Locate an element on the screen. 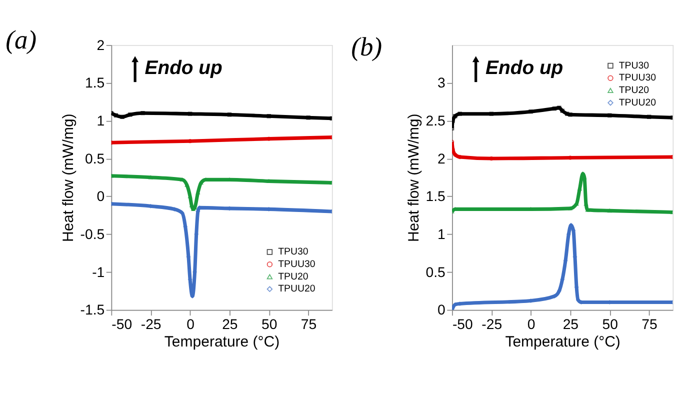  y-tick-label: -1.5 is located at coordinates (92, 310).